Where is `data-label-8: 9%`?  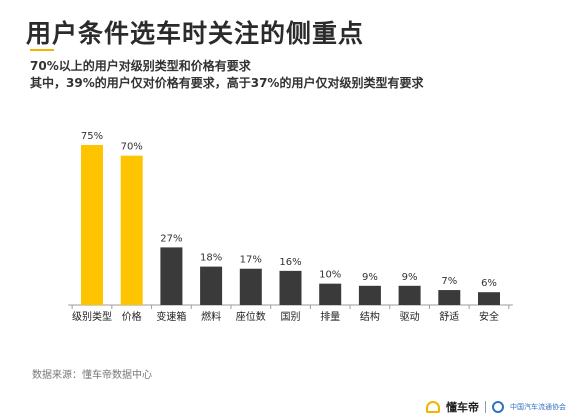
data-label-8: 9% is located at coordinates (370, 277).